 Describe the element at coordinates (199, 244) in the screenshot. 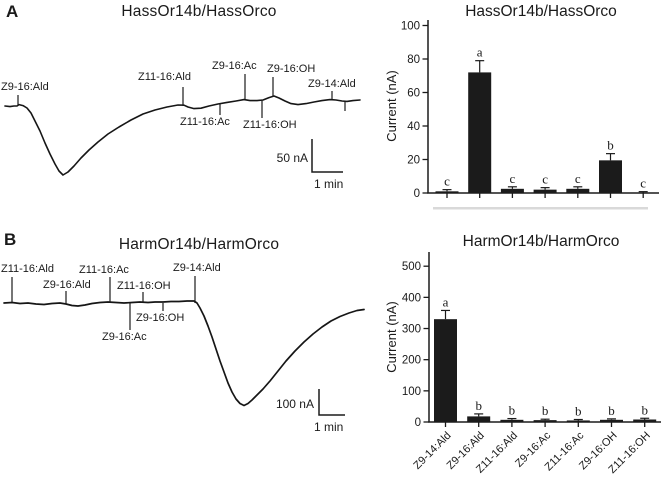

I see `panel-b-trace-title: HarmOr14b/HarmOrco` at that location.